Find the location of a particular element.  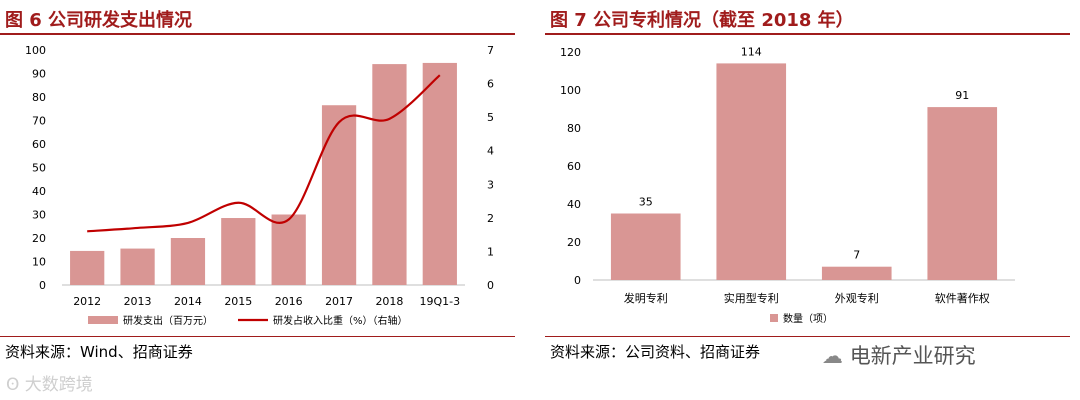

watermark-right: ☁ 电新产业研究 is located at coordinates (899, 356).